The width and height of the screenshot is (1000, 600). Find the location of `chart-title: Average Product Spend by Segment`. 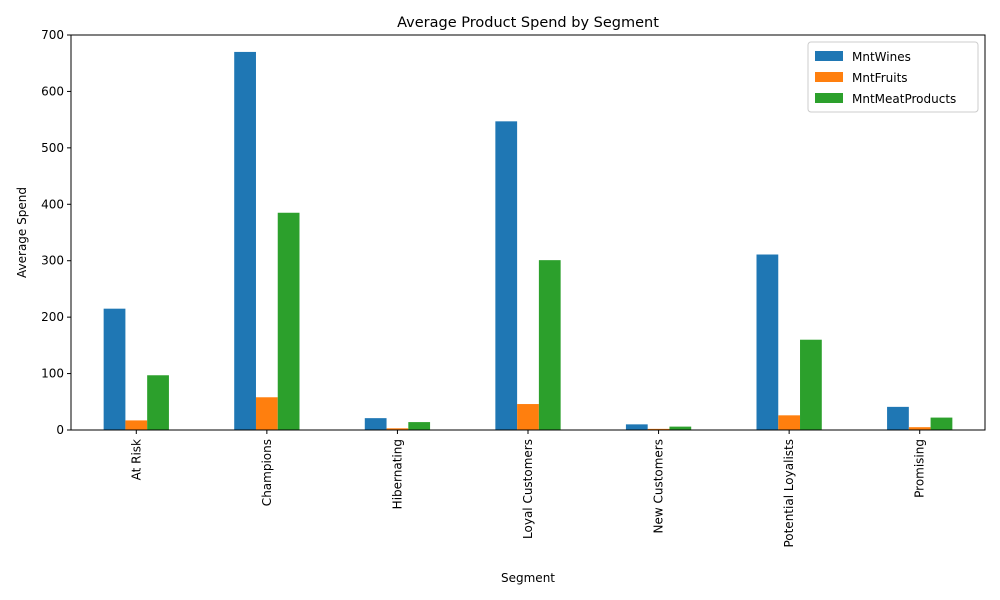

chart-title: Average Product Spend by Segment is located at coordinates (528, 23).